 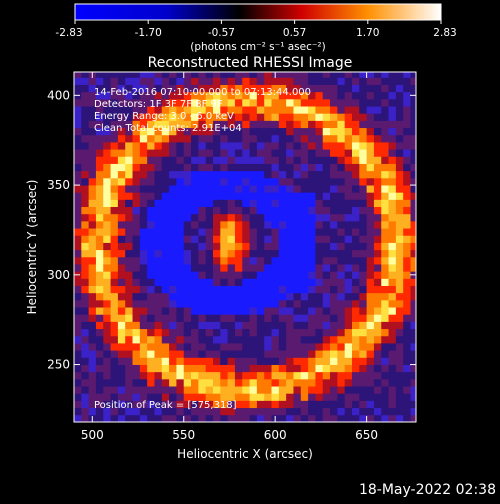 What do you see at coordinates (256, 29) in the screenshot?
I see `colorbar-ticks: -2.83 -1.70 -0.57 0.57 1.70 2.83` at bounding box center [256, 29].